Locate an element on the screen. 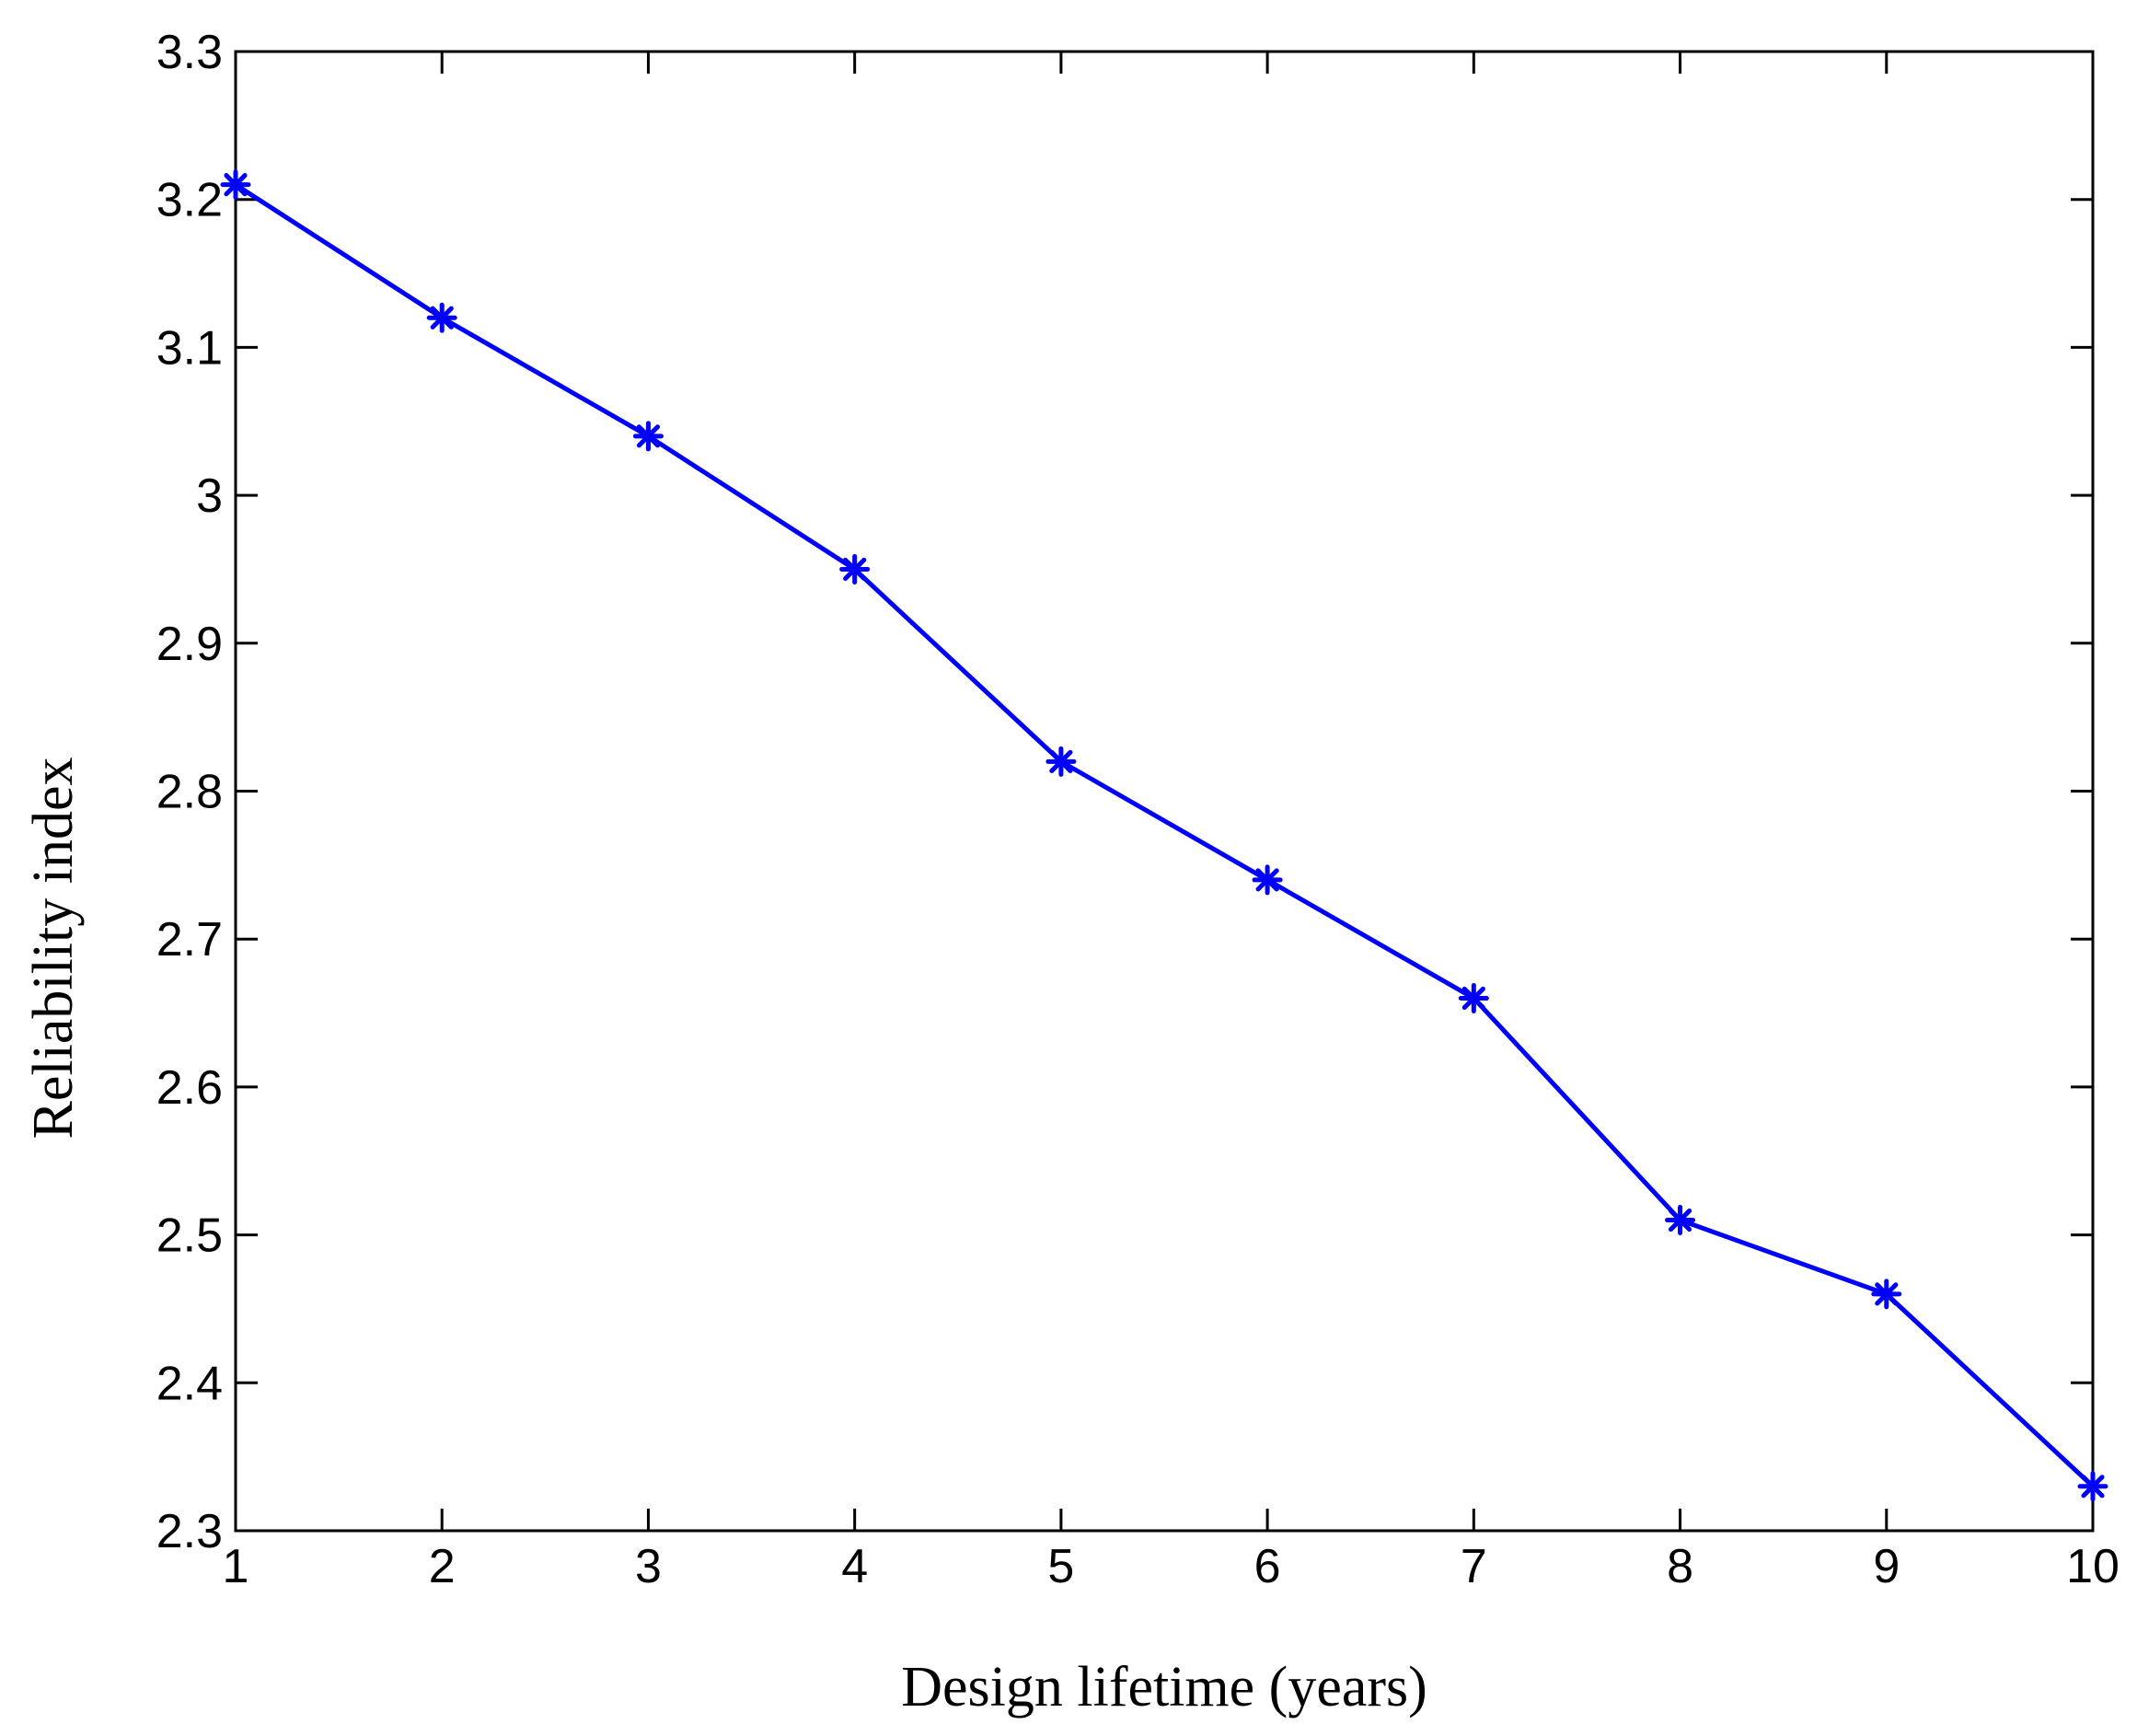 This screenshot has width=2137, height=1736. y-tick-label: 2.3 is located at coordinates (189, 1531).